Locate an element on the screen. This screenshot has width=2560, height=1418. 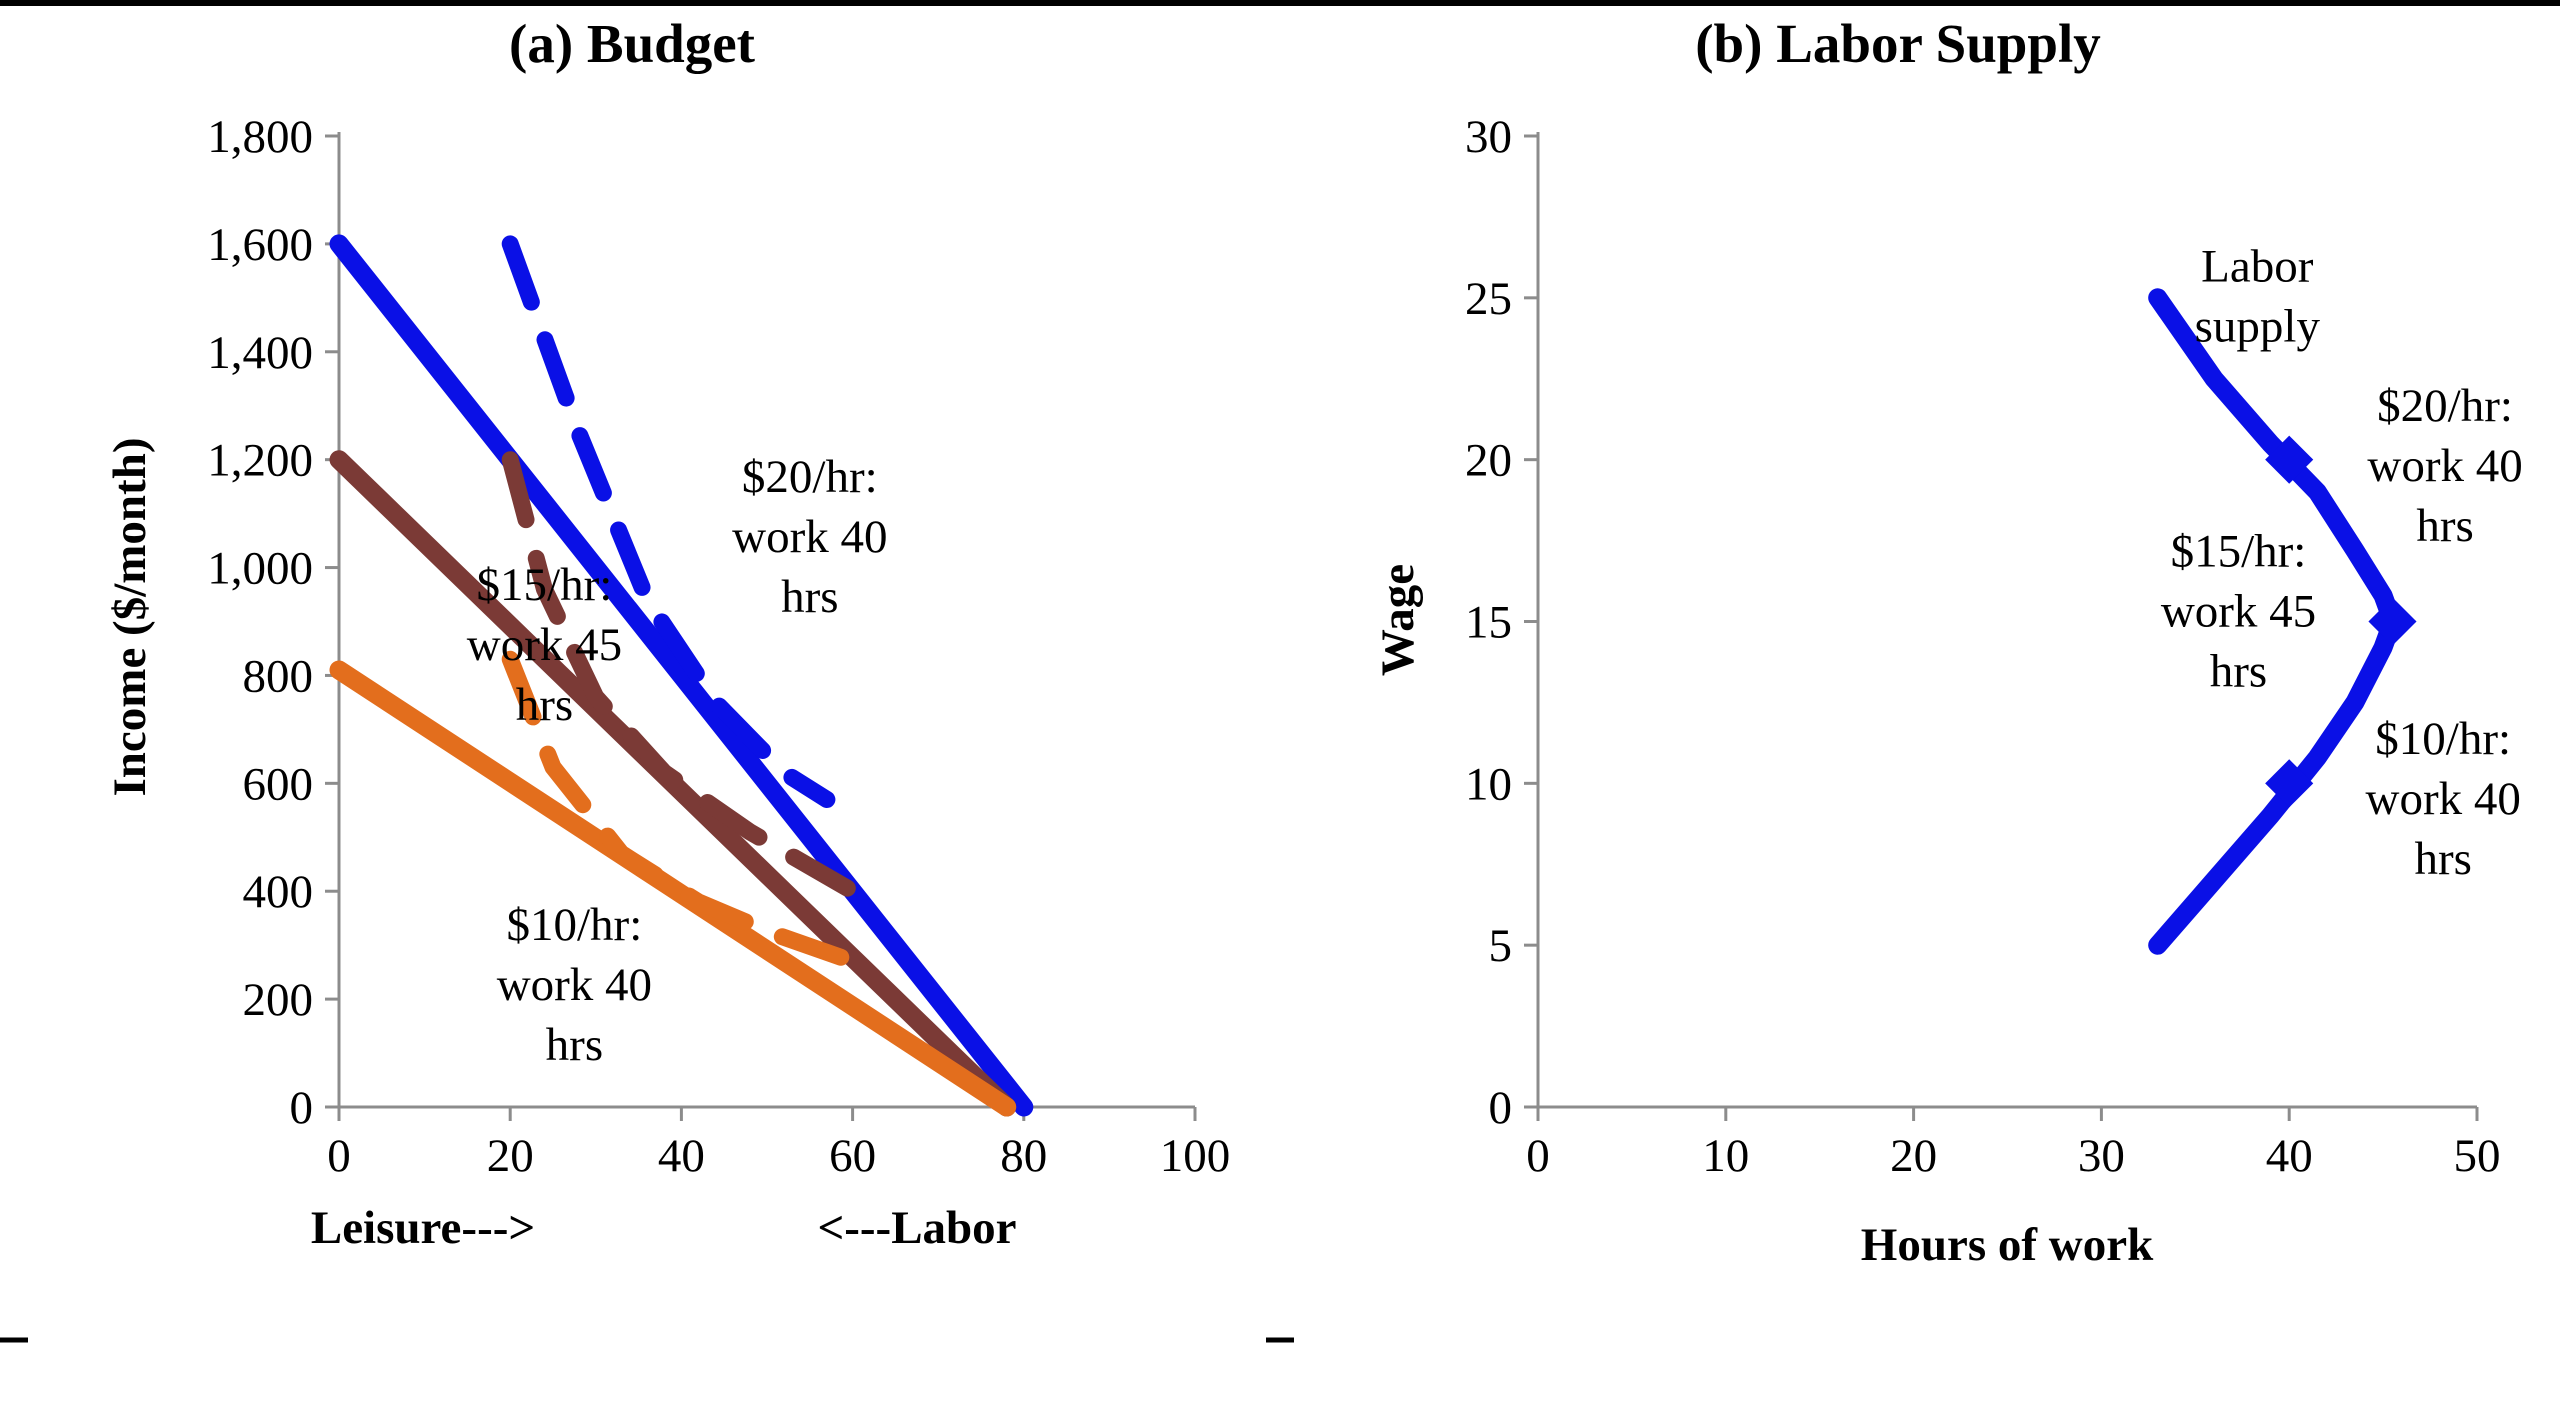
labor-supply-x-axis-label: Hours of work is located at coordinates (2007, 1245).